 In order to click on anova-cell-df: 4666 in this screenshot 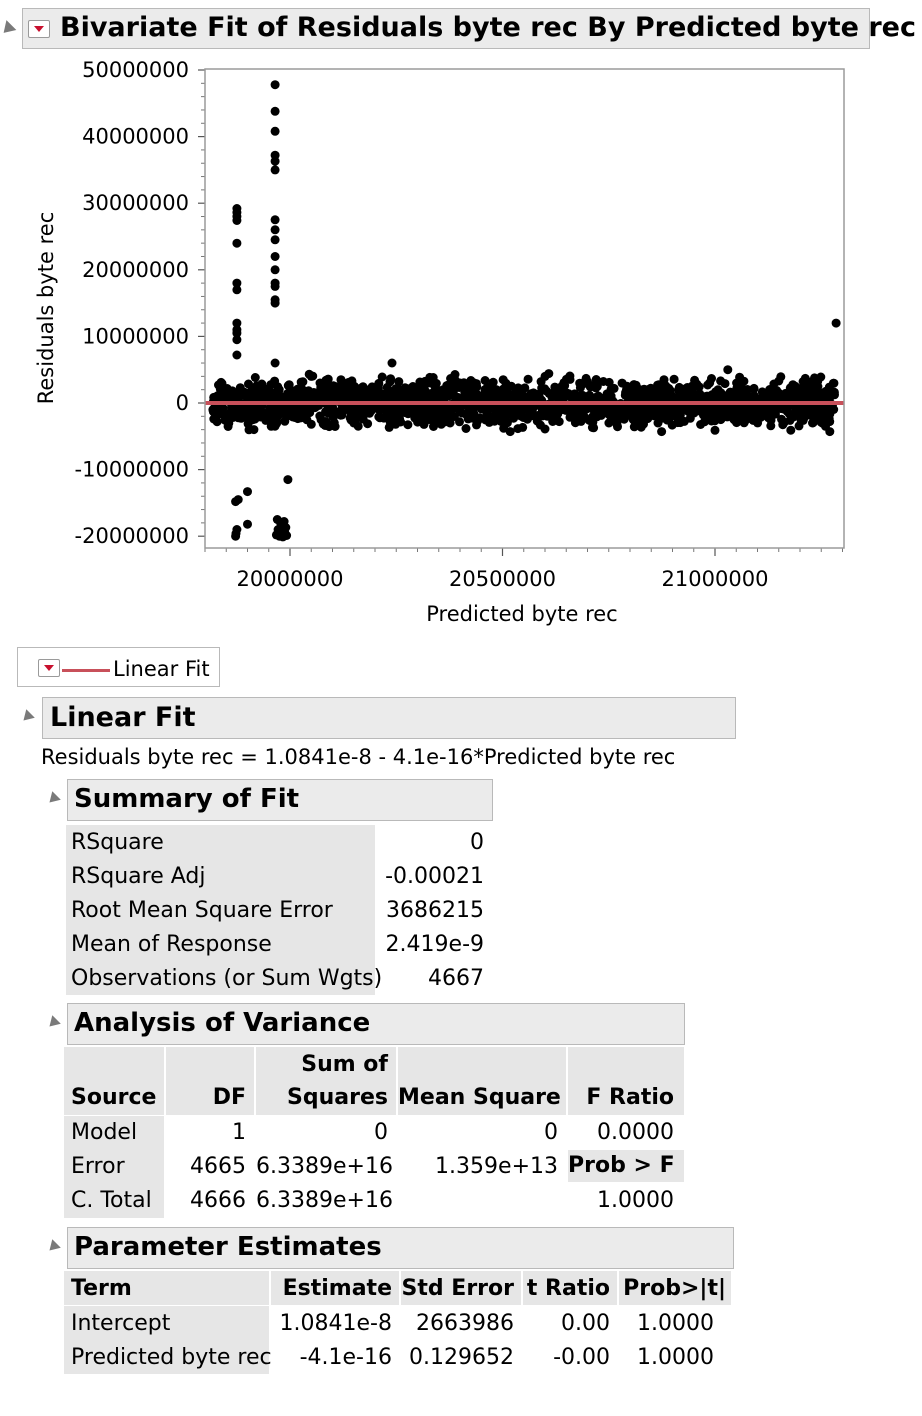, I will do `click(218, 1200)`.